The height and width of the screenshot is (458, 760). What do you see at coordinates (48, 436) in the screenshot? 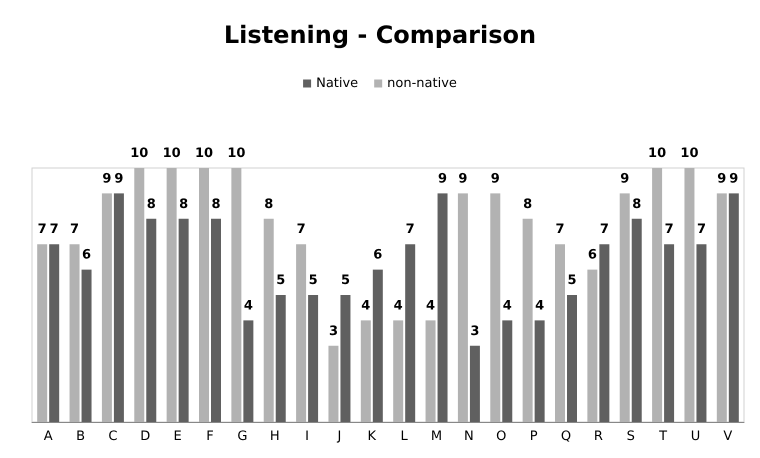
I see `x-tick-label: A` at bounding box center [48, 436].